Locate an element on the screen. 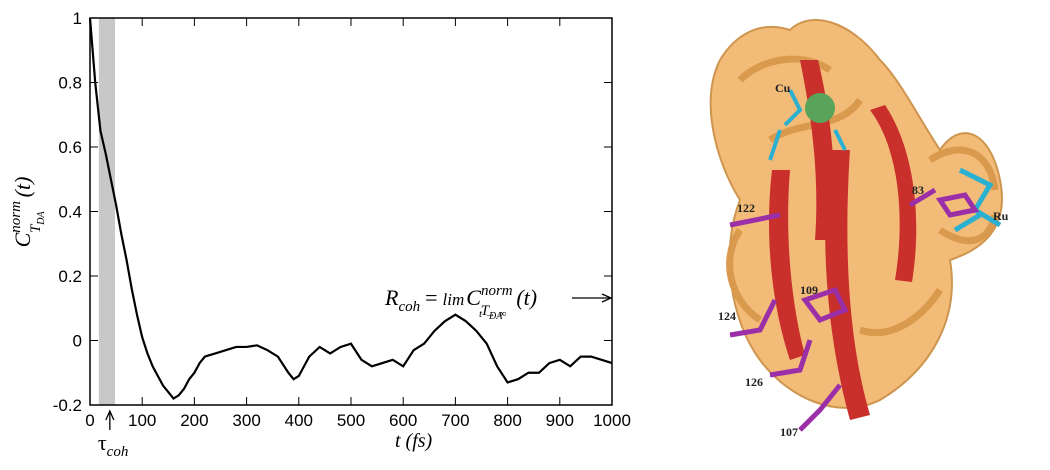 The height and width of the screenshot is (470, 1050). y-axis-label: Cnorm TDA(t) is located at coordinates (27, 212).